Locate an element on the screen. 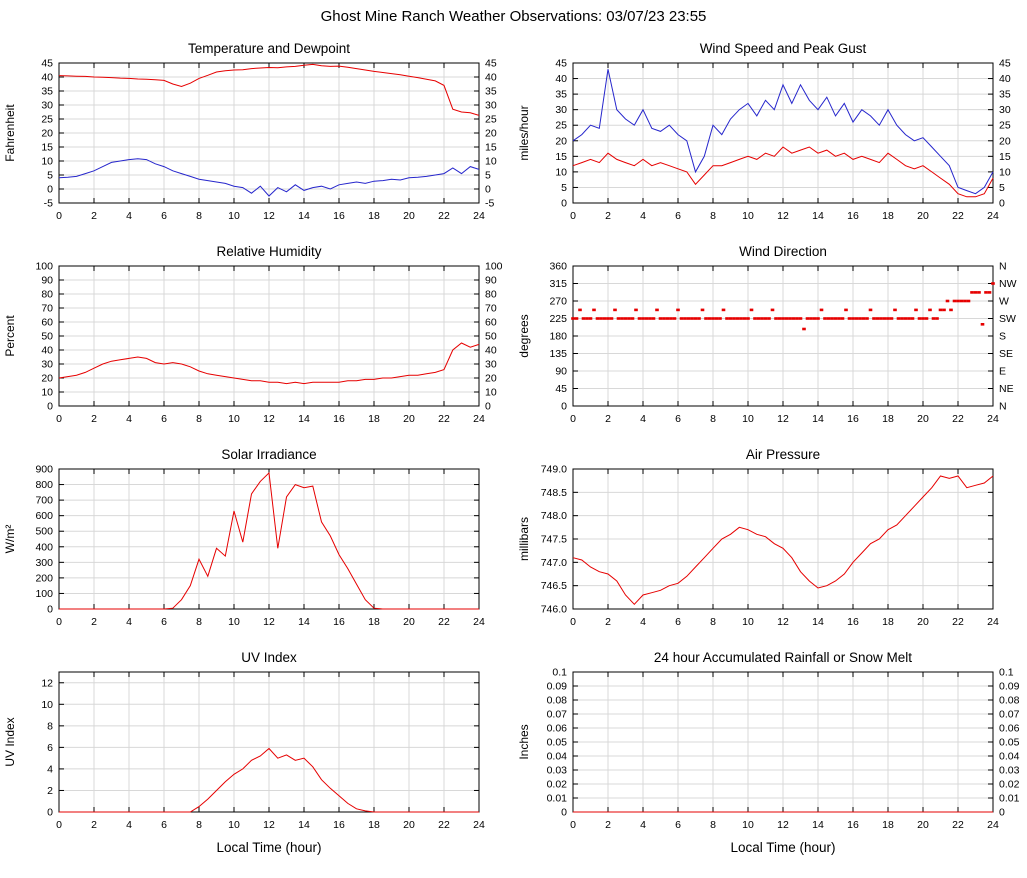 This screenshot has height=878, width=1027. svg-text: 0.04 is located at coordinates (1009, 757).